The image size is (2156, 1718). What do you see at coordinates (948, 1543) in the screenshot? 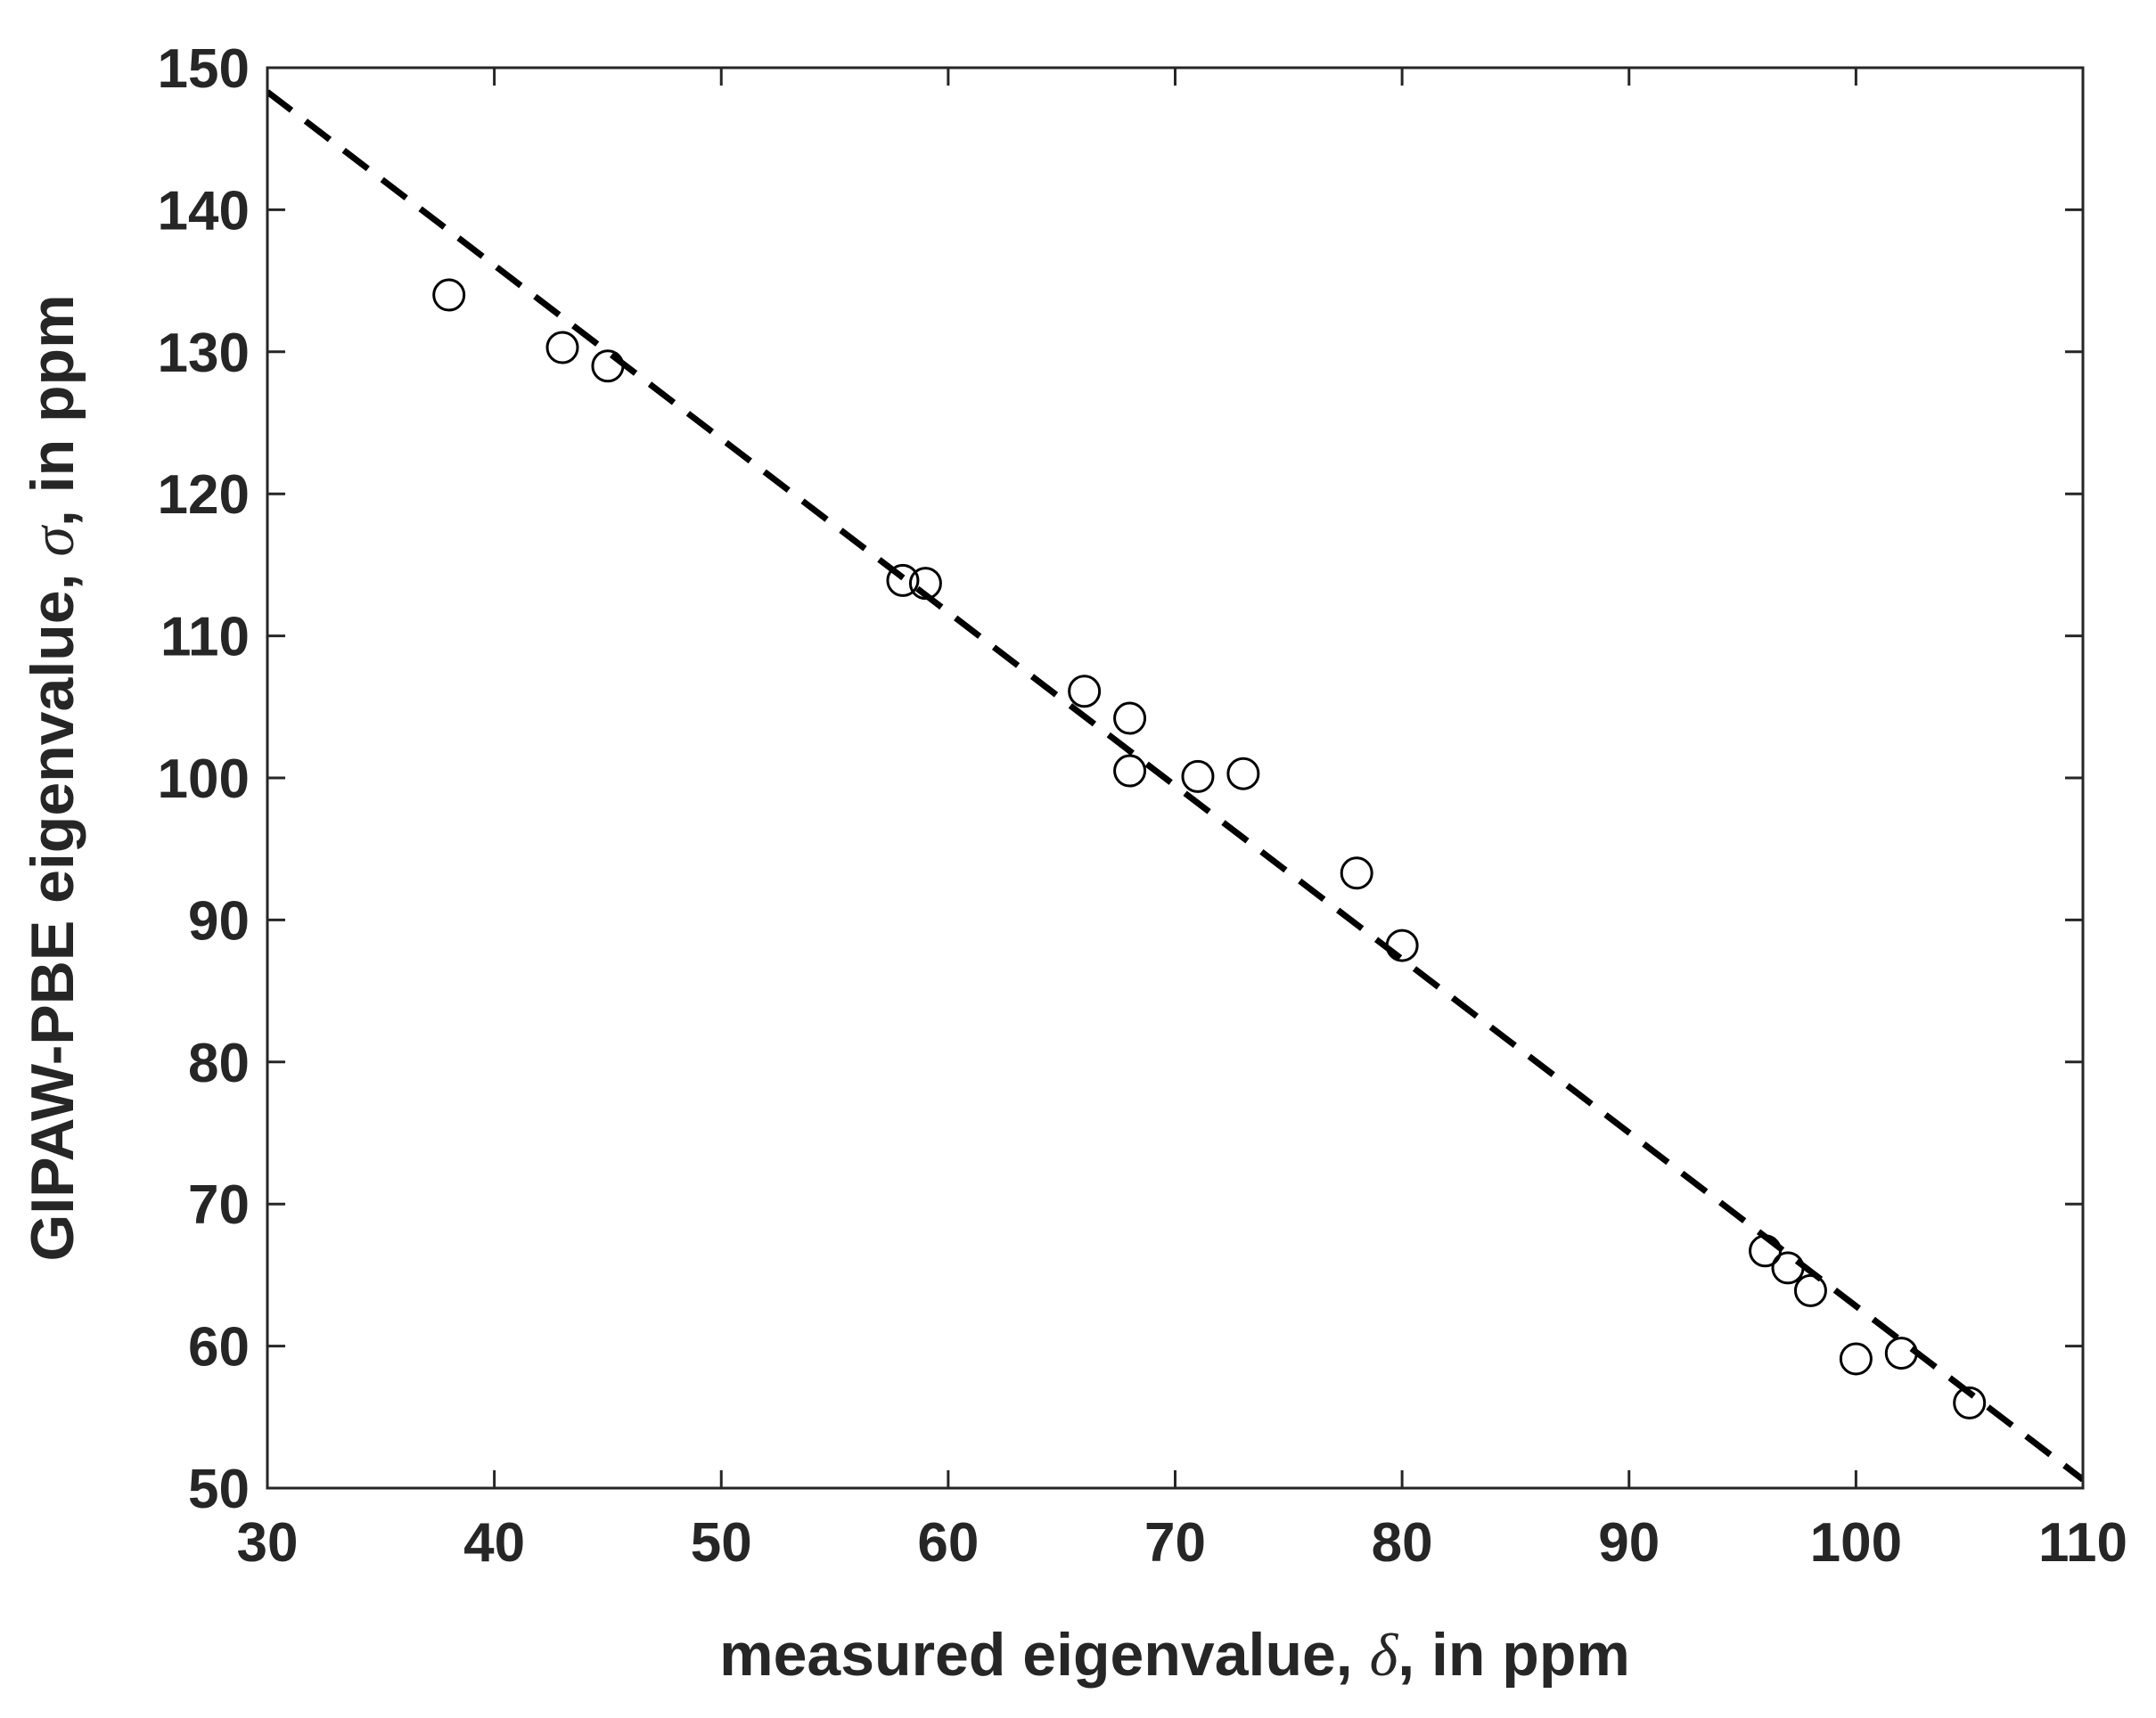
I see `x-tick-label-60: 60` at bounding box center [948, 1543].